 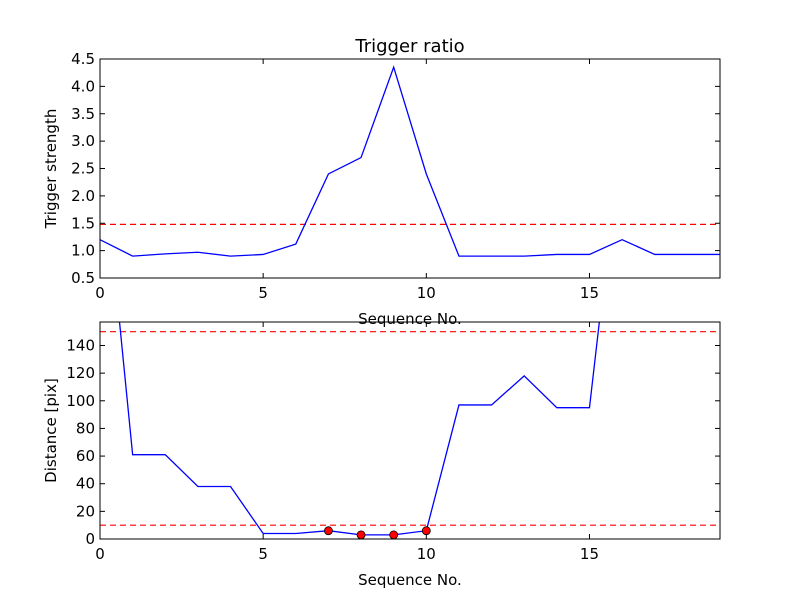 What do you see at coordinates (83, 86) in the screenshot?
I see `top-y-tick-label: 4.0` at bounding box center [83, 86].